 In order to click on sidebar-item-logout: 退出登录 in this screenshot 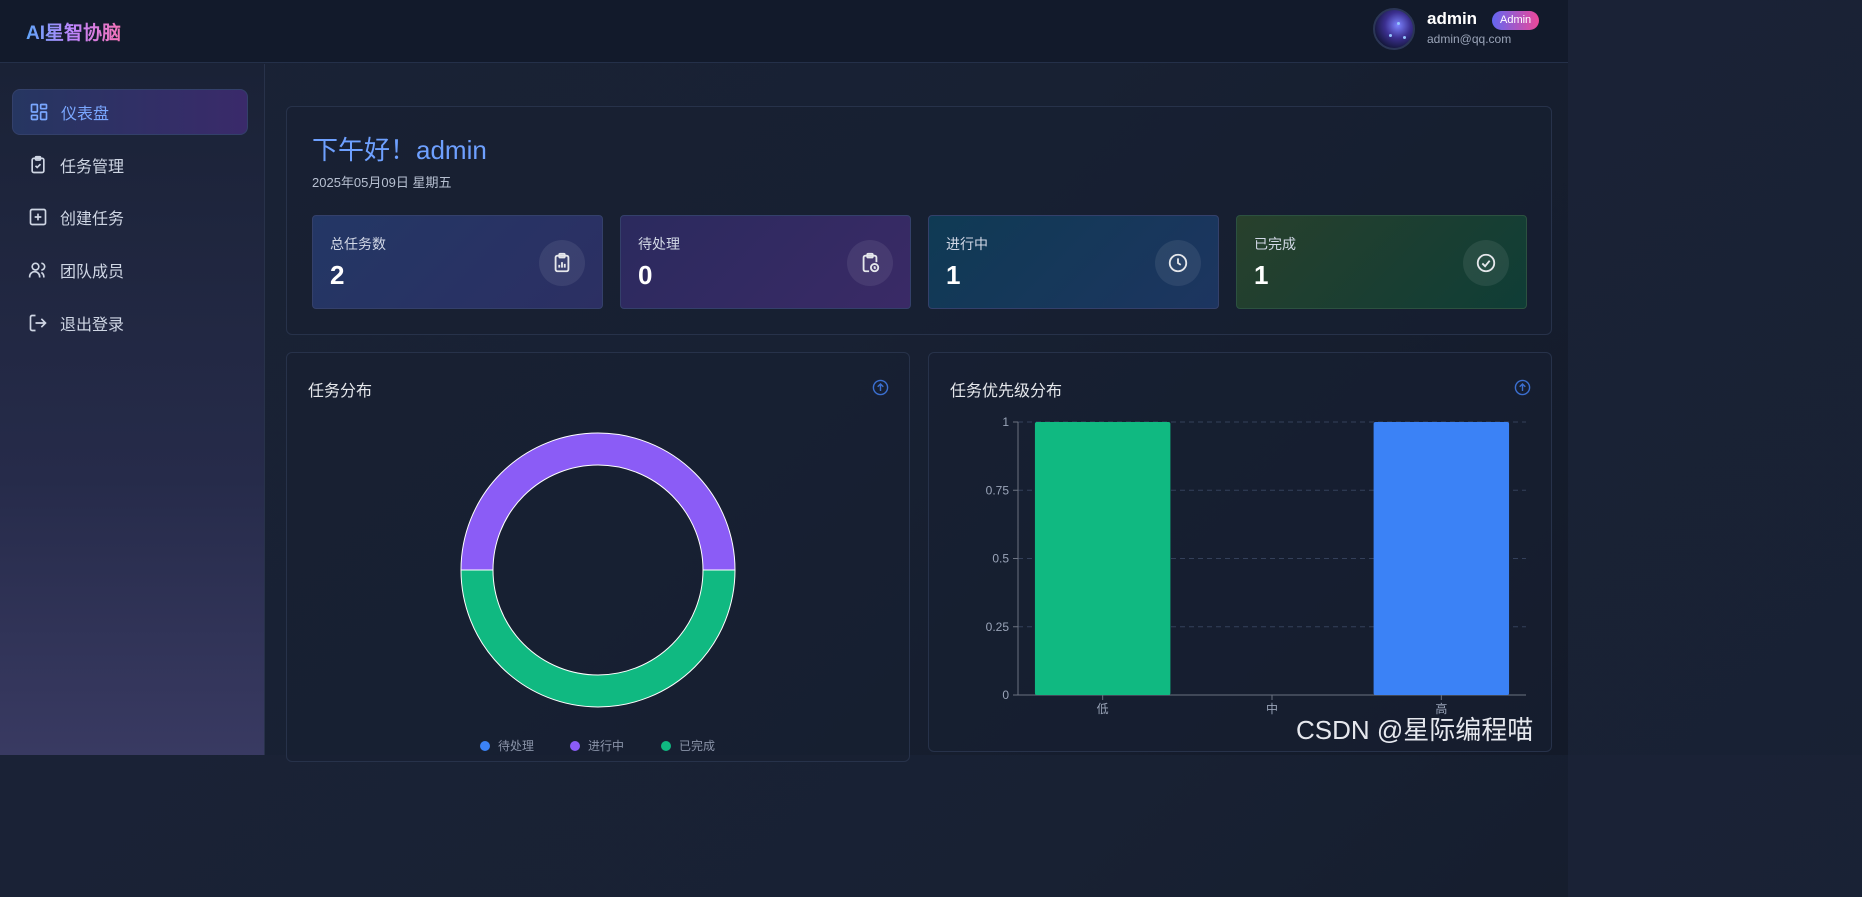, I will do `click(130, 323)`.